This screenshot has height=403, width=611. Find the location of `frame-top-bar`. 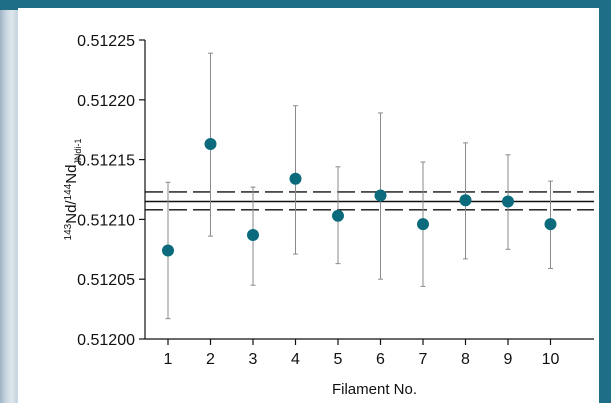

frame-top-bar is located at coordinates (305, 5).